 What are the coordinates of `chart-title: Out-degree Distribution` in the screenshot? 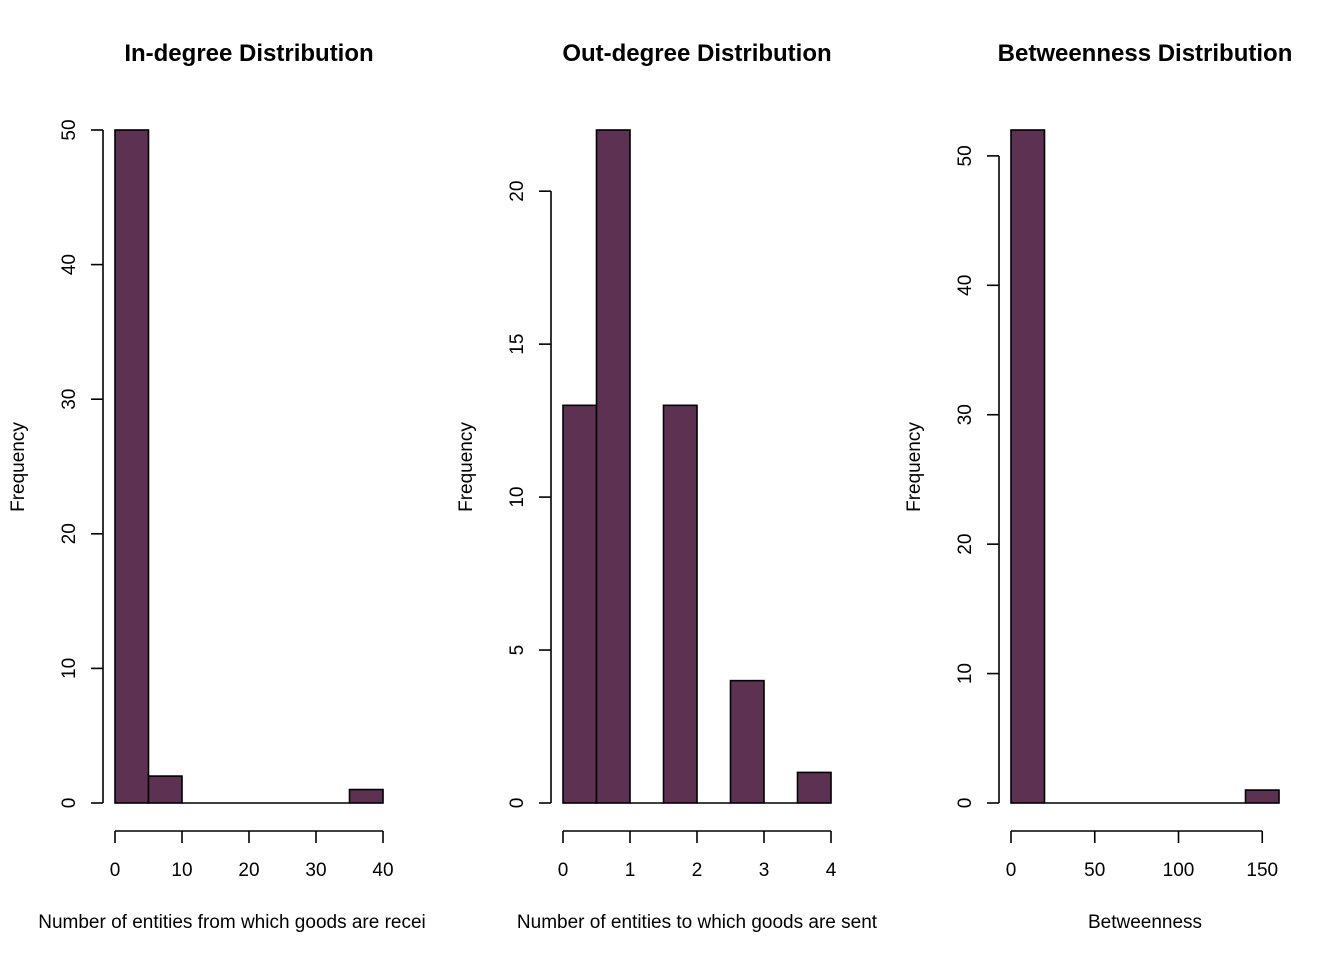 It's located at (696, 53).